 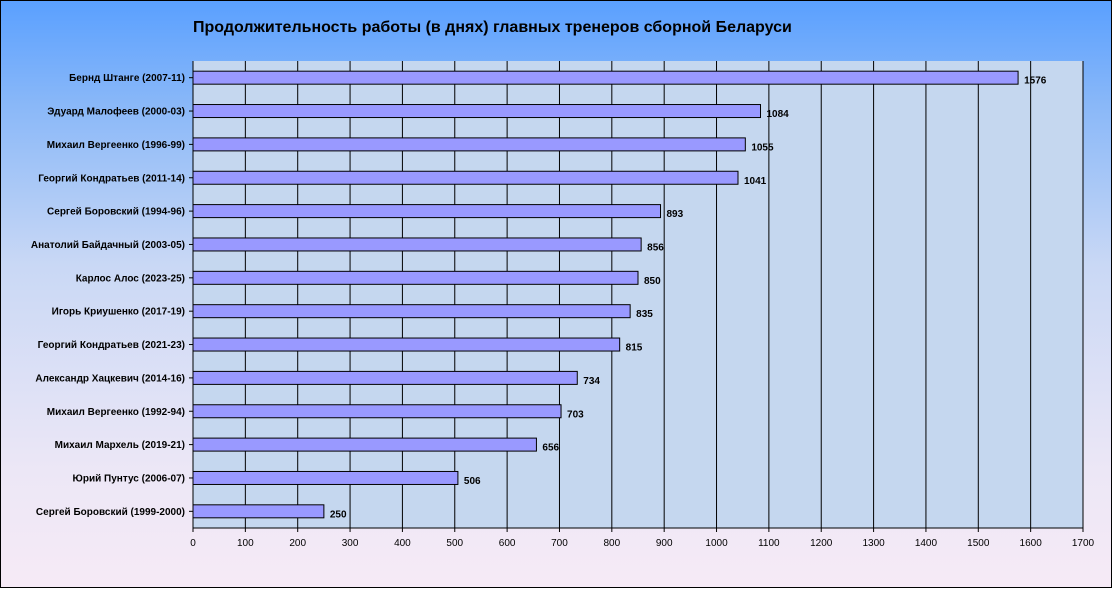 I want to click on data-label: 850, so click(x=652, y=281).